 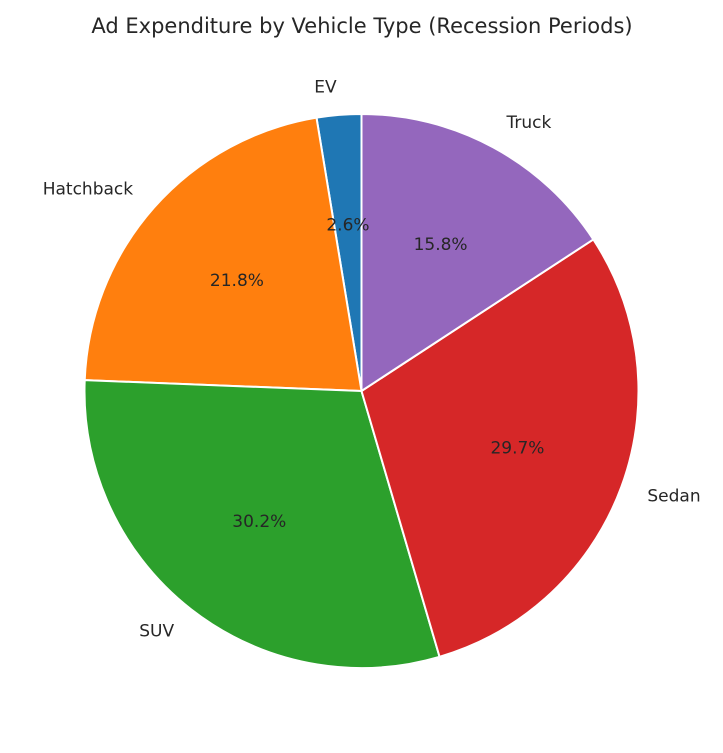 I want to click on slice-label-suv: SUV, so click(x=156, y=631).